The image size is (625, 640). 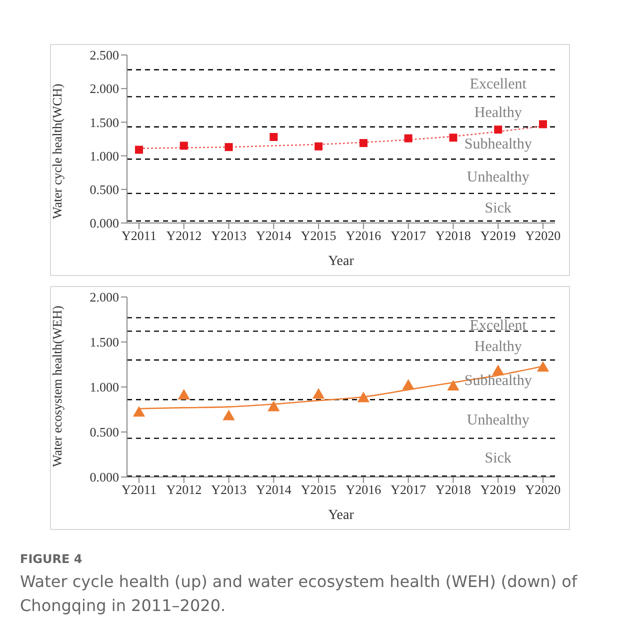 I want to click on y-tick-label: 2.500, so click(x=104, y=55).